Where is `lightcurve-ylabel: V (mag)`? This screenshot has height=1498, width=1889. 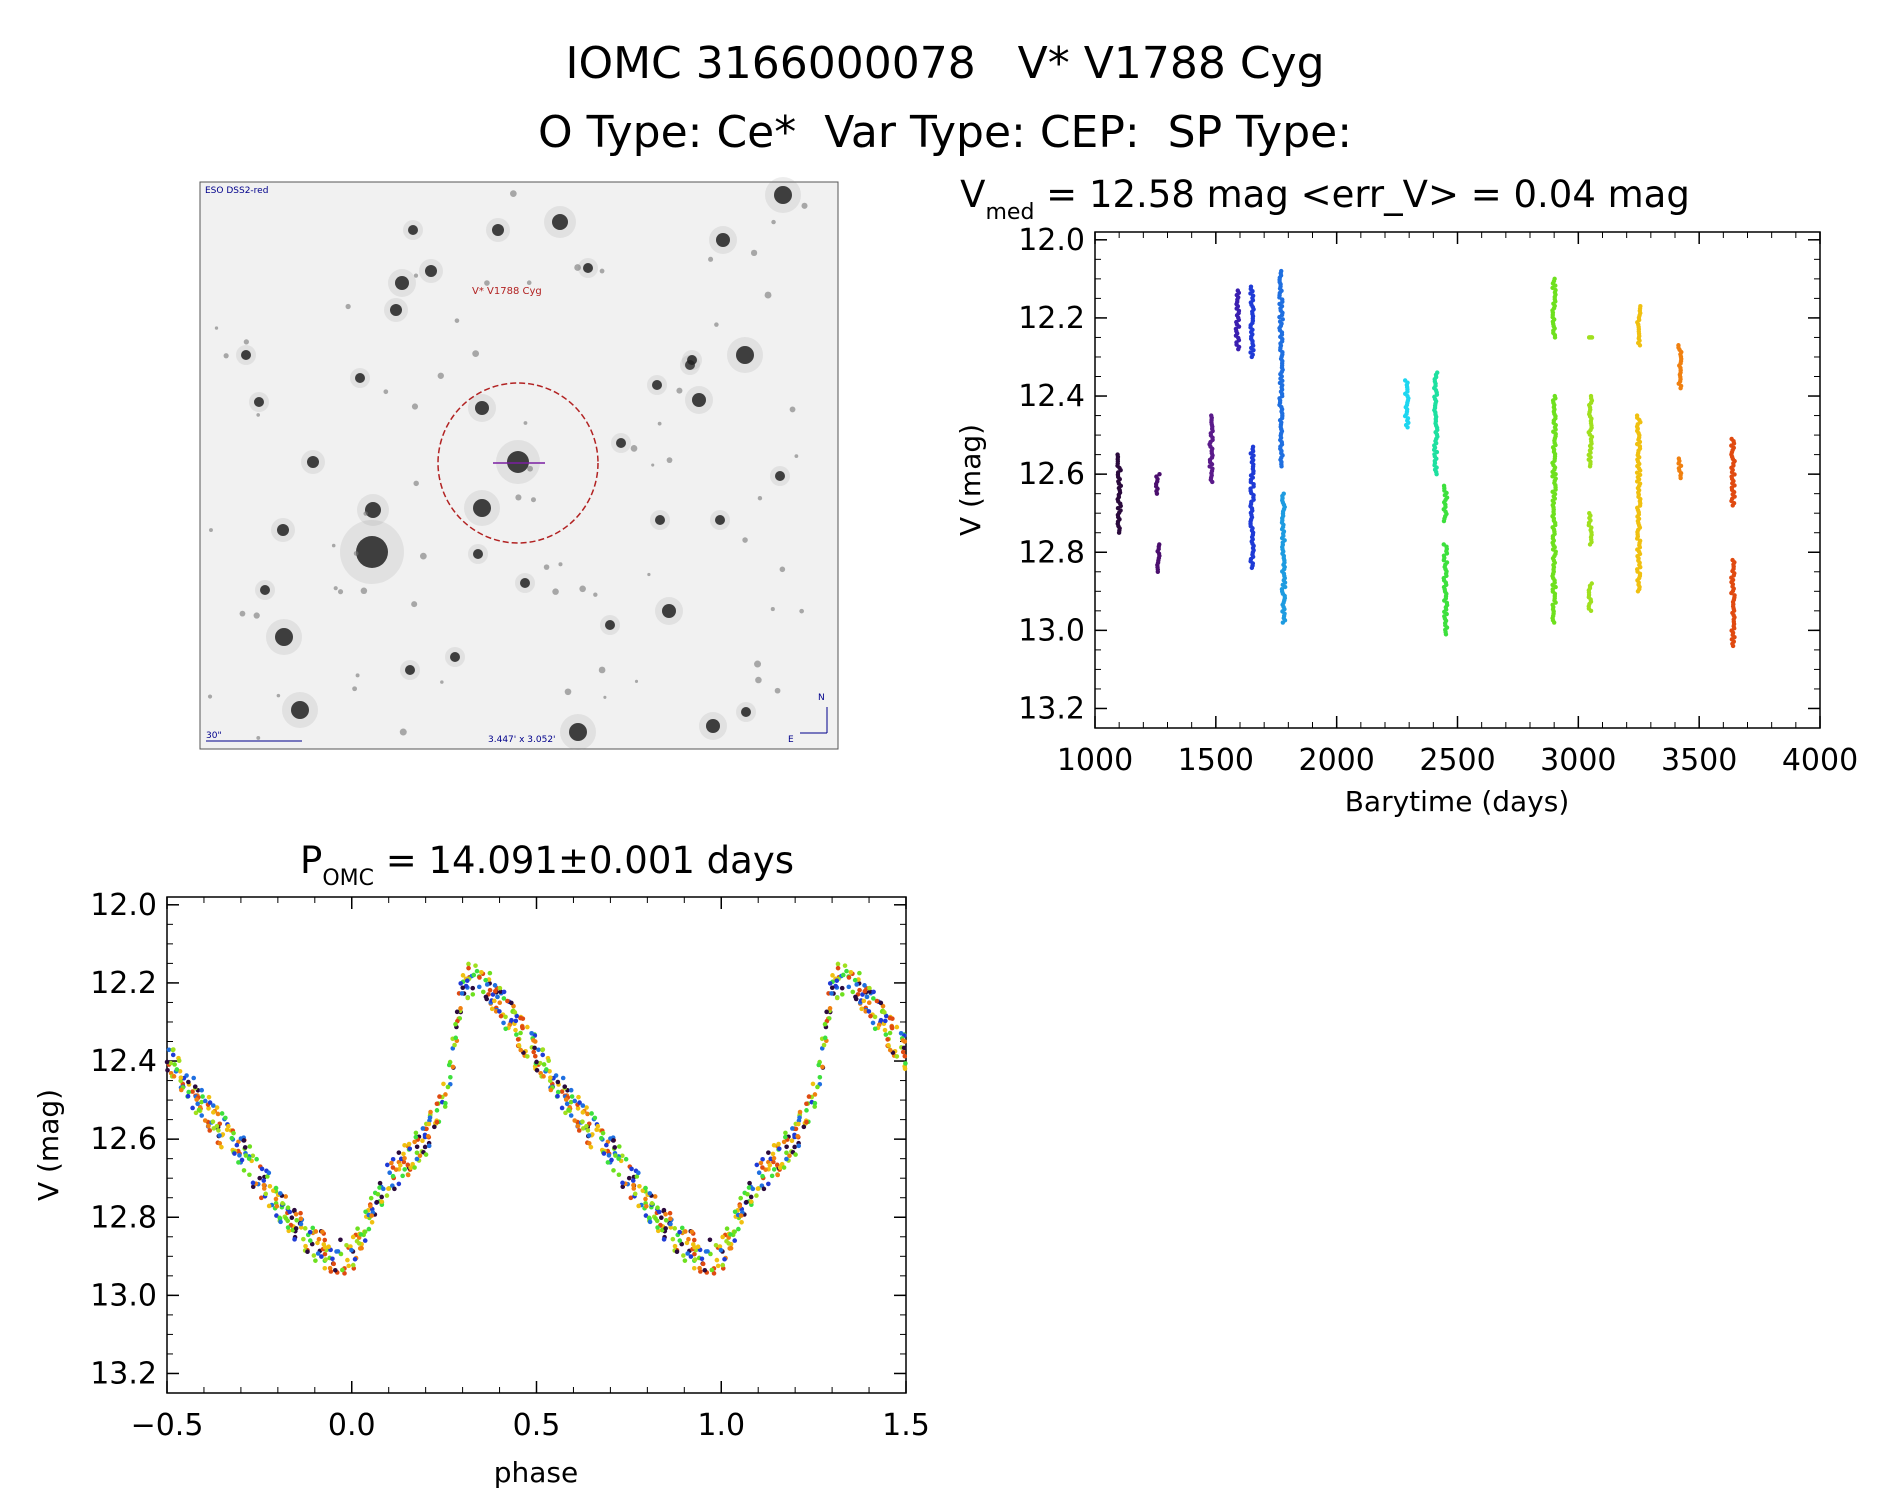
lightcurve-ylabel: V (mag) is located at coordinates (970, 480).